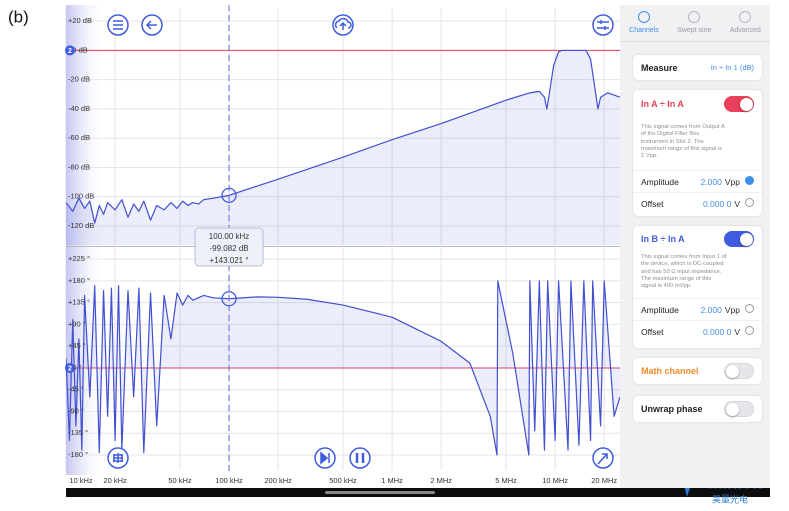  What do you see at coordinates (441, 480) in the screenshot?
I see `x-tick-label: 2 MHz` at bounding box center [441, 480].